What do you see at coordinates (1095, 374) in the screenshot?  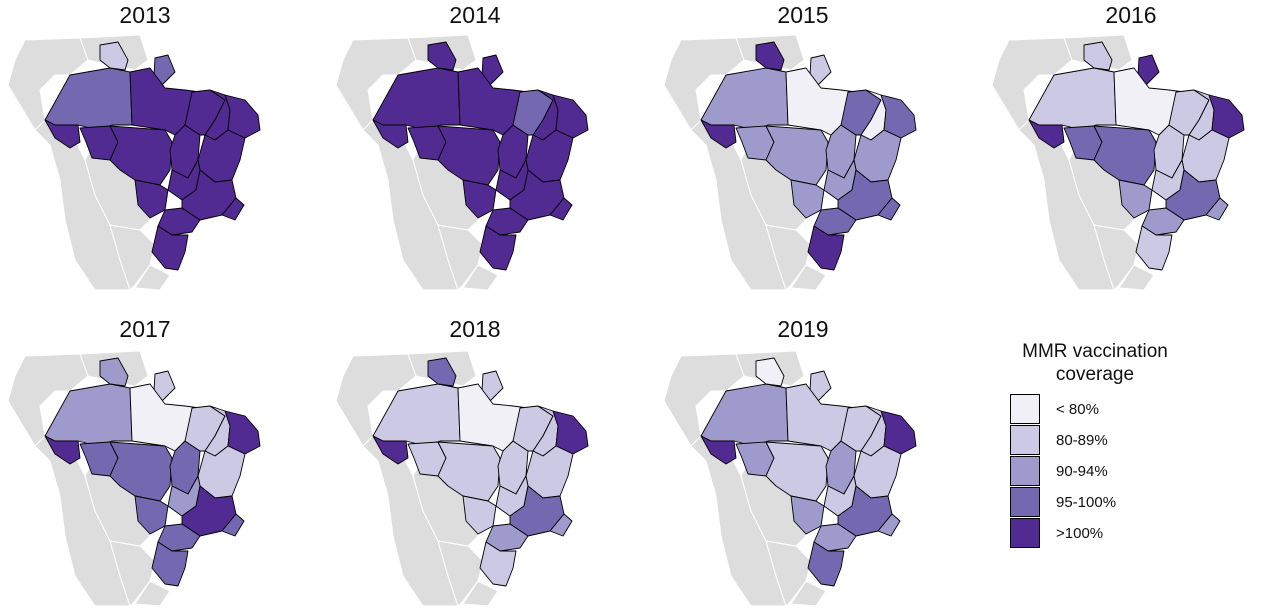 I see `legend-title-line2: coverage` at bounding box center [1095, 374].